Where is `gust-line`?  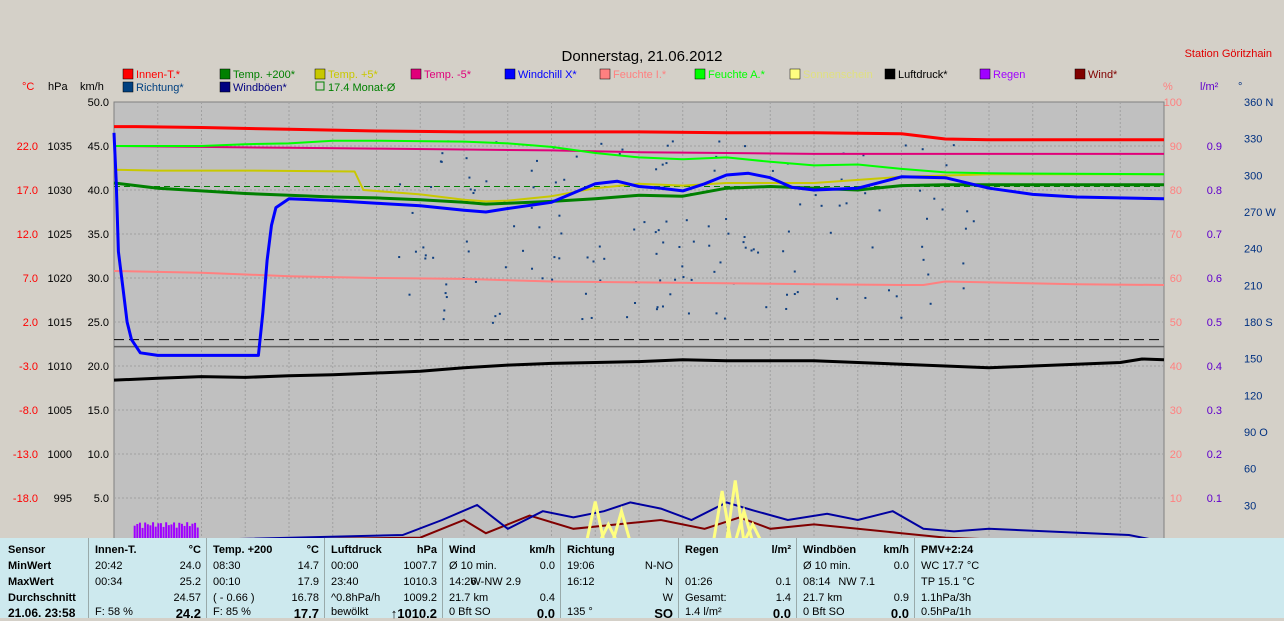
gust-line is located at coordinates (639, 522).